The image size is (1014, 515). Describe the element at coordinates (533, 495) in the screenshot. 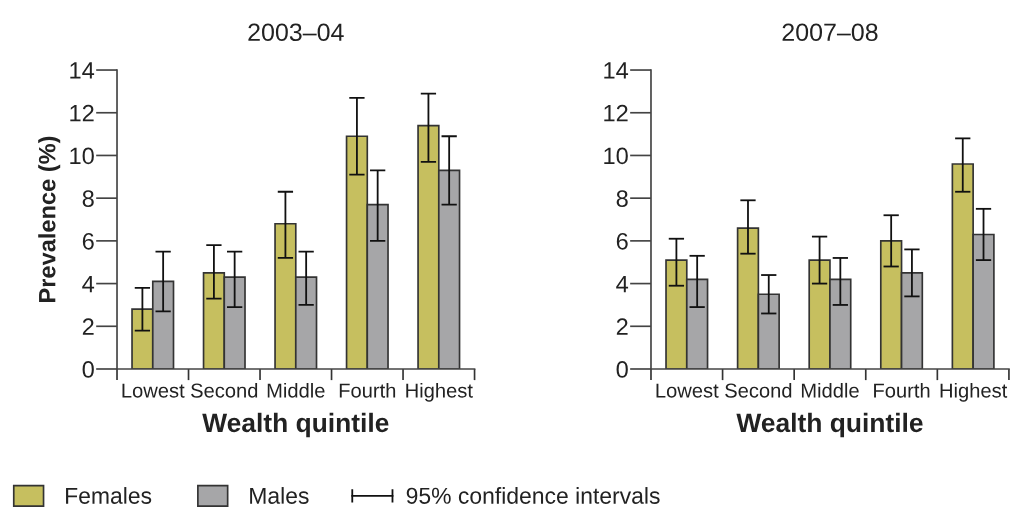

I see `text: 95% confidence intervals` at that location.